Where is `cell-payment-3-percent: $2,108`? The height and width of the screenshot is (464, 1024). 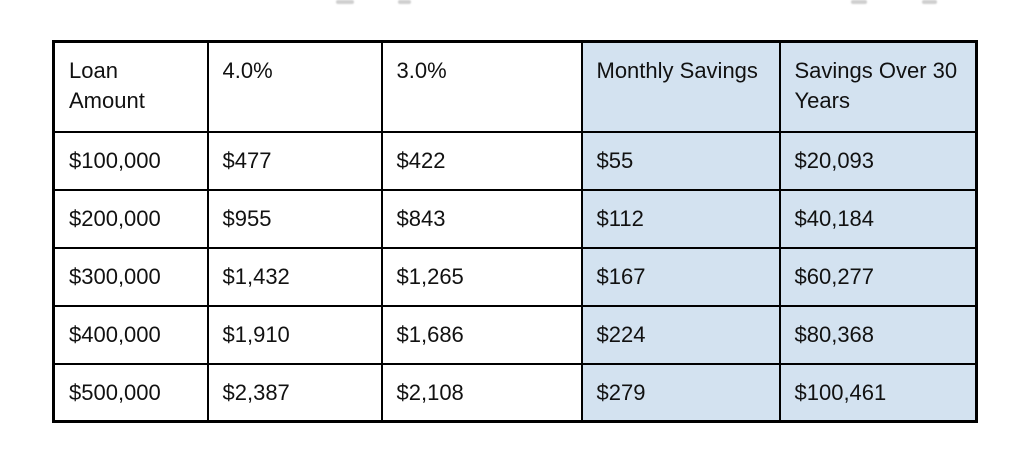
cell-payment-3-percent: $2,108 is located at coordinates (481, 392).